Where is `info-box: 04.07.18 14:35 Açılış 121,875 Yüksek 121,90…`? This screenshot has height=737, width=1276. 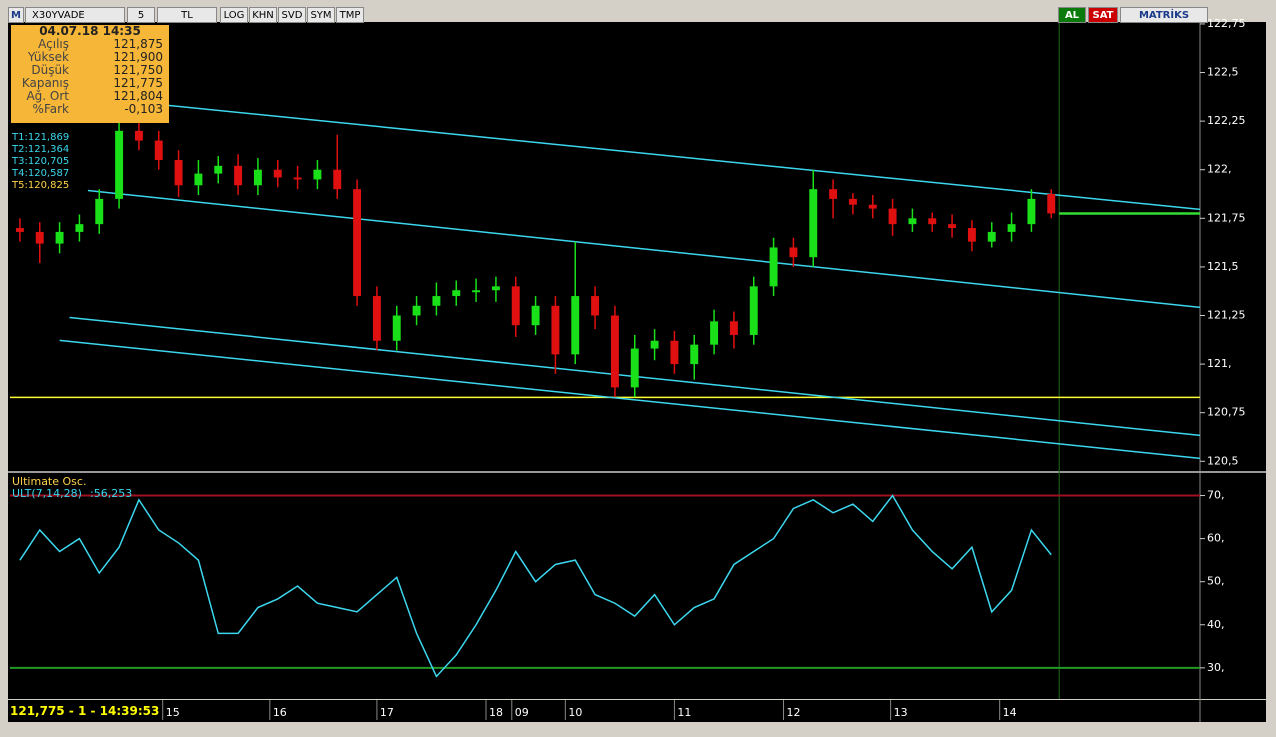
info-box: 04.07.18 14:35 Açılış 121,875 Yüksek 121,90… is located at coordinates (90, 74).